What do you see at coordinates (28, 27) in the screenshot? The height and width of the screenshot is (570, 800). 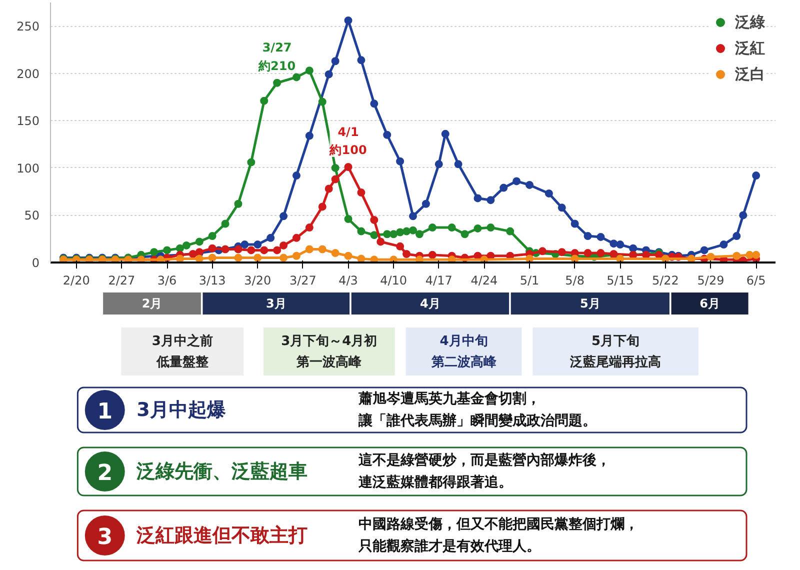 I see `y-tick-label: 250` at bounding box center [28, 27].